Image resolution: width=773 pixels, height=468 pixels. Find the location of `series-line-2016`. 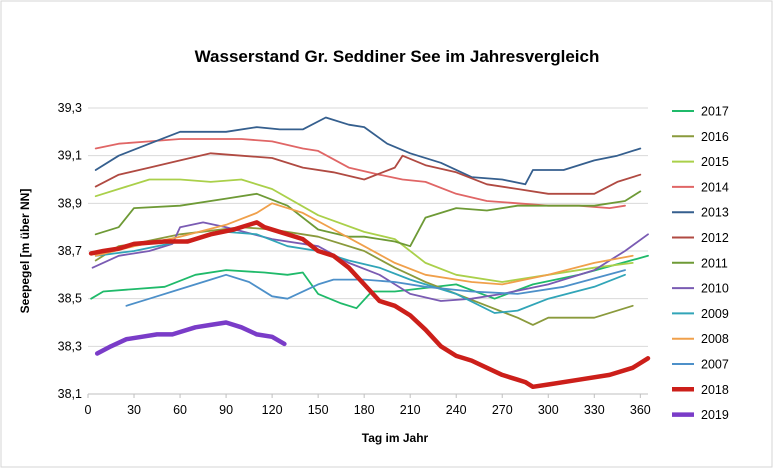

series-line-2016 is located at coordinates (364, 276).